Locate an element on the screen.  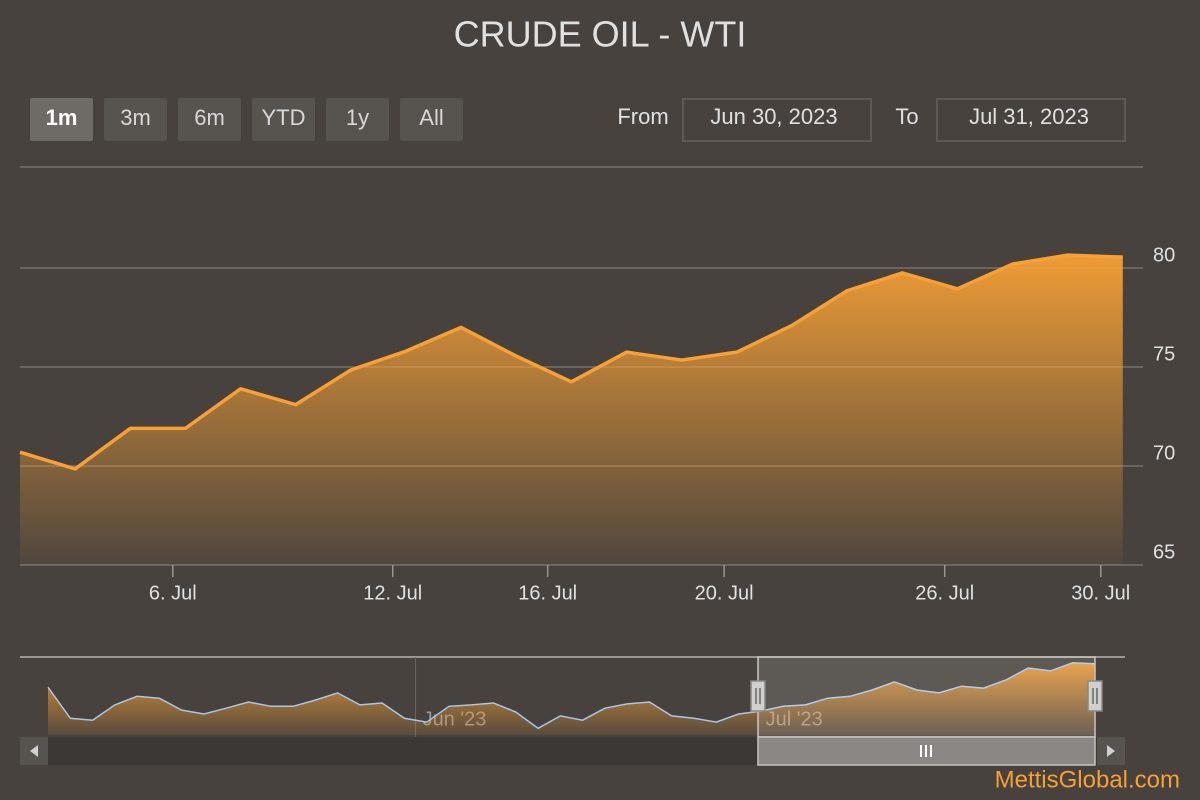
y-tick-label: 80 is located at coordinates (1164, 255).